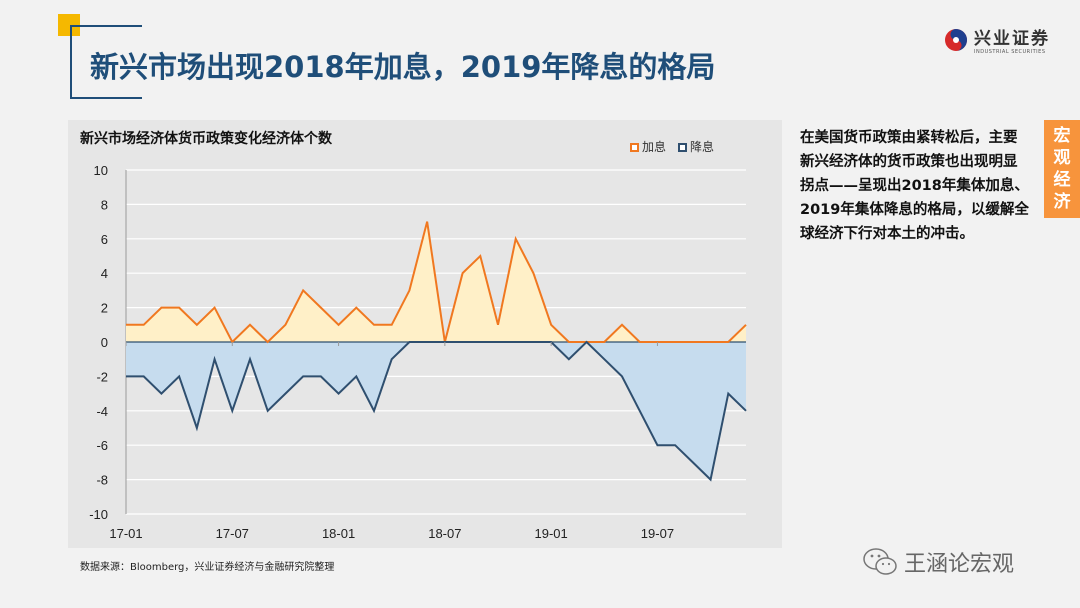 This screenshot has height=608, width=1080. Describe the element at coordinates (672, 146) in the screenshot. I see `legend: 加息 降息` at that location.